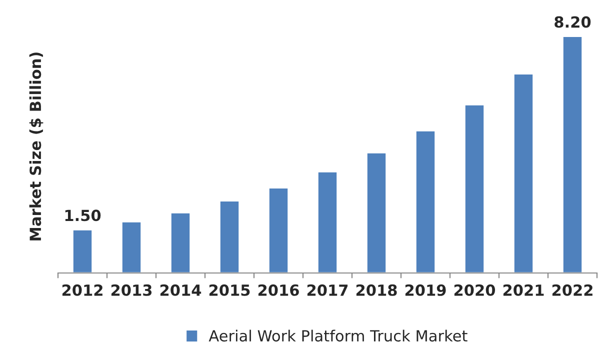 The width and height of the screenshot is (601, 361). Describe the element at coordinates (376, 290) in the screenshot. I see `x-tick-label: 2018` at that location.